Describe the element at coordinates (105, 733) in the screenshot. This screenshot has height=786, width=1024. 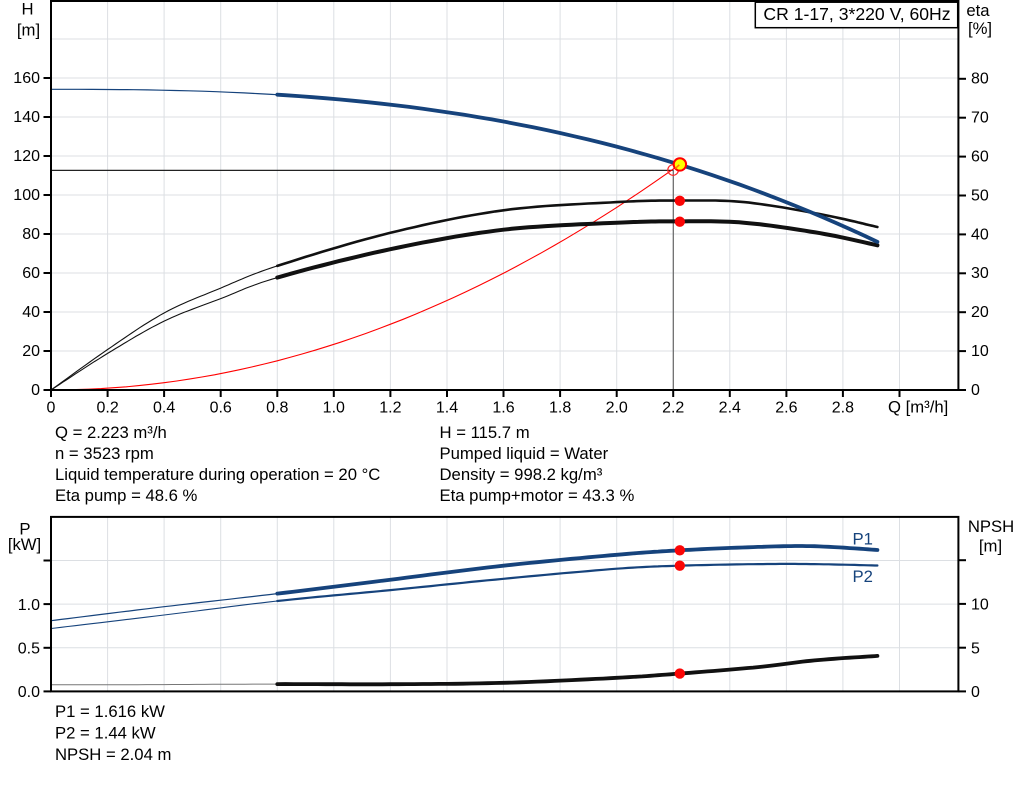
I see `svg-text: P2 = 1.44 kW` at that location.